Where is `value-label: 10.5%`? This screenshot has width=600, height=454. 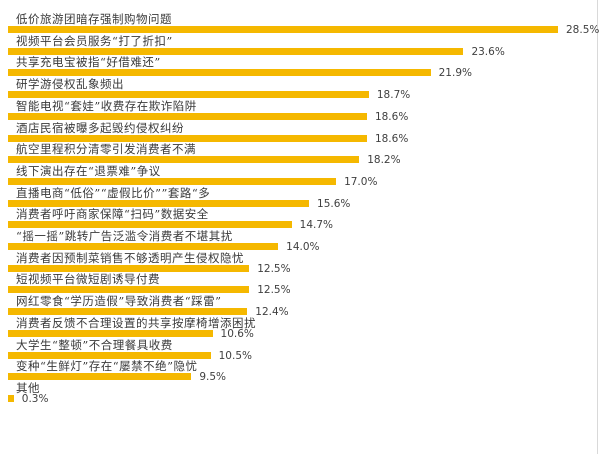
value-label: 10.5% is located at coordinates (235, 355).